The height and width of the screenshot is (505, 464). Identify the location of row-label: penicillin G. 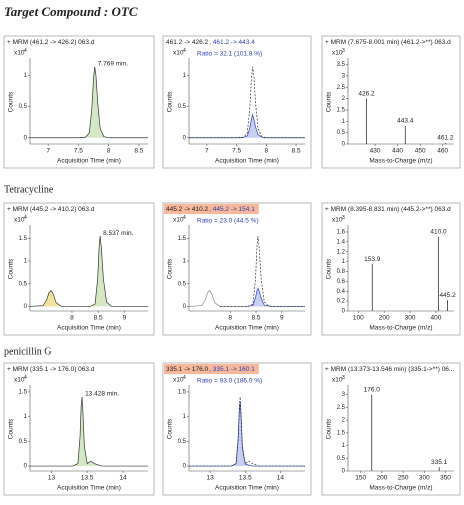
(28, 351).